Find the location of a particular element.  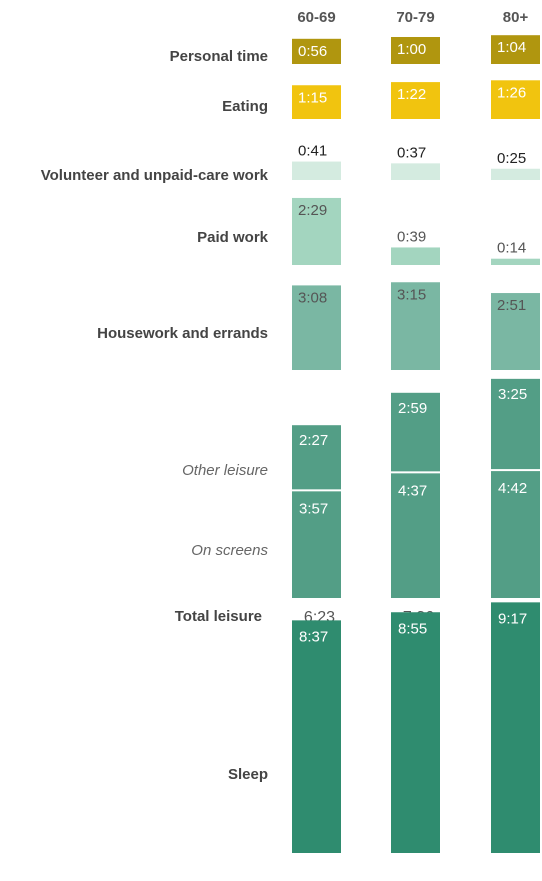

paid_work-value-80: 0:14 is located at coordinates (511, 248).